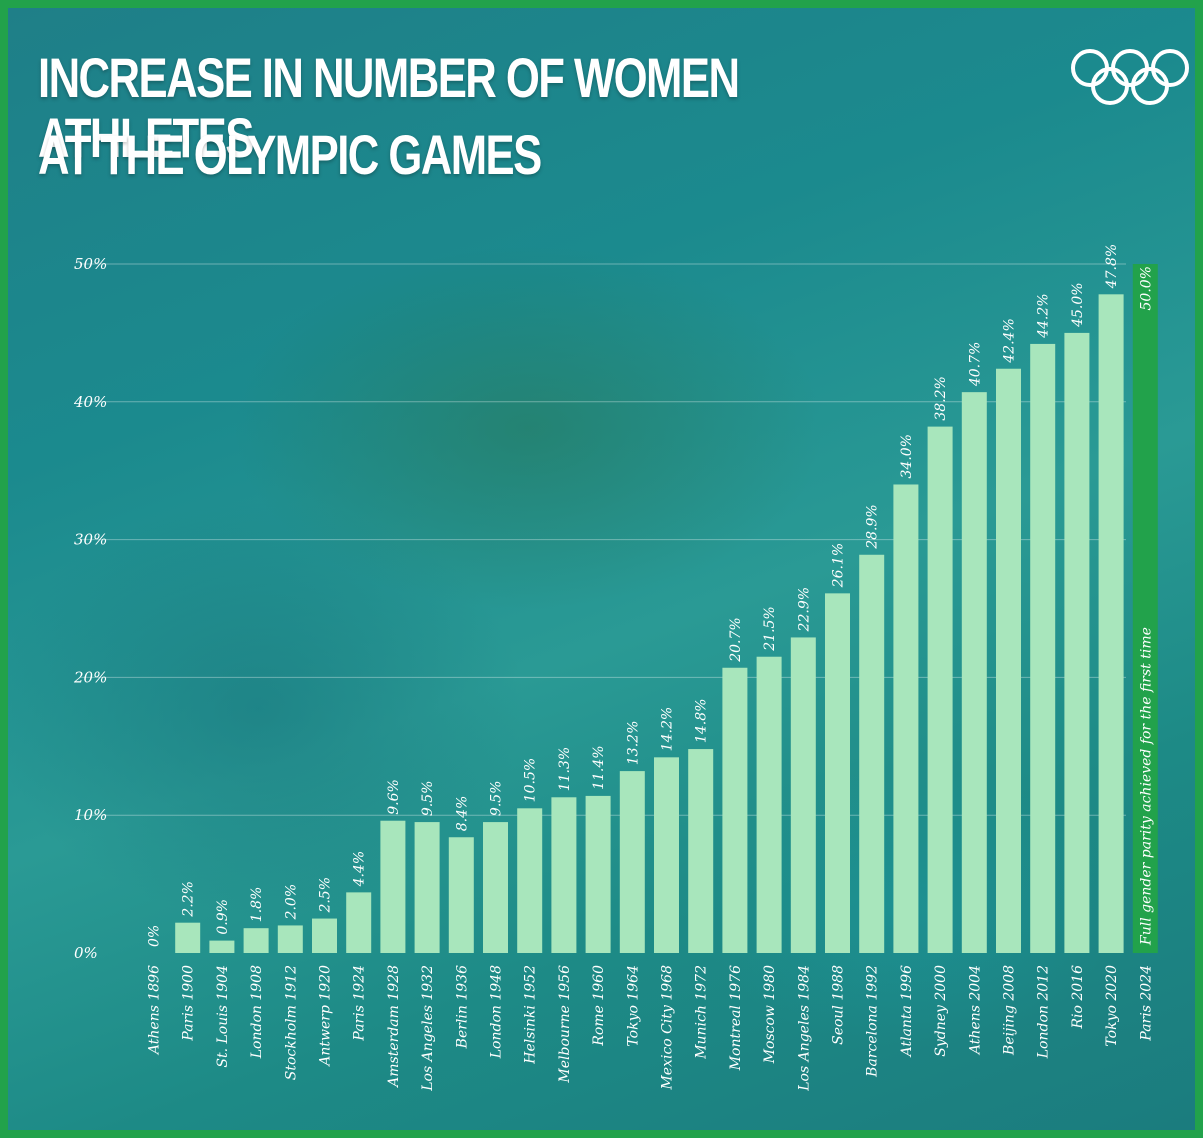  What do you see at coordinates (86, 953) in the screenshot?
I see `y-tick-label: 0%` at bounding box center [86, 953].